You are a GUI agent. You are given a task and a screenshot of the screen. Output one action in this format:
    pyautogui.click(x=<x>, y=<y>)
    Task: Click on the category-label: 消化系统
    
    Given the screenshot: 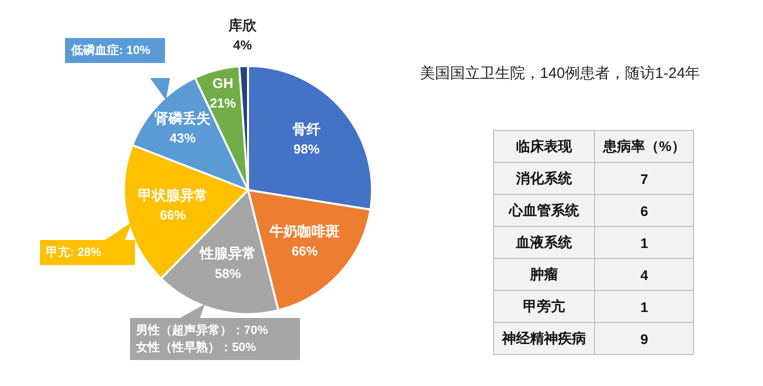 What is the action you would take?
    pyautogui.click(x=544, y=178)
    